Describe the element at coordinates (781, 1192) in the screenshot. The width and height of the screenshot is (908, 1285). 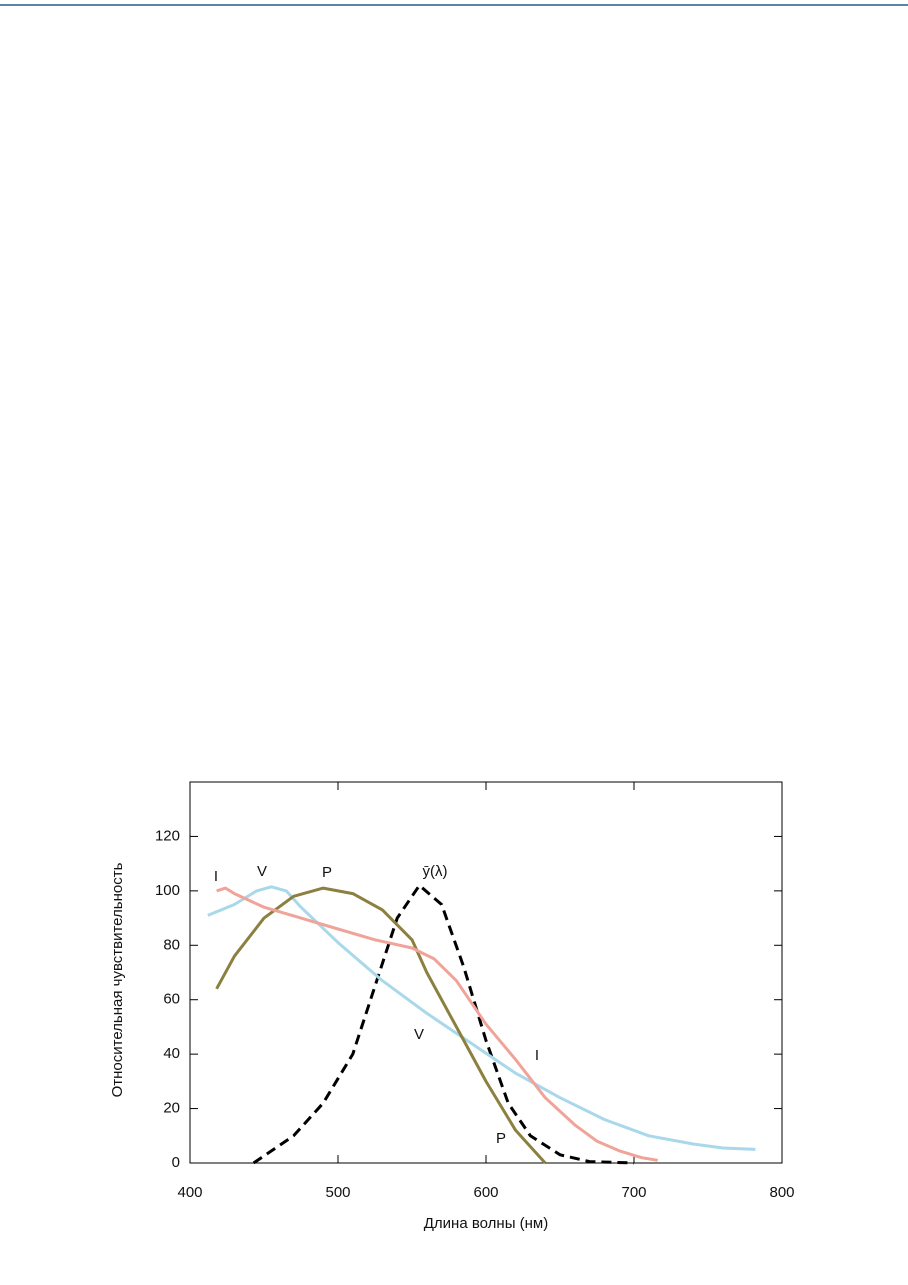
I see `x-tick-label: 800` at that location.